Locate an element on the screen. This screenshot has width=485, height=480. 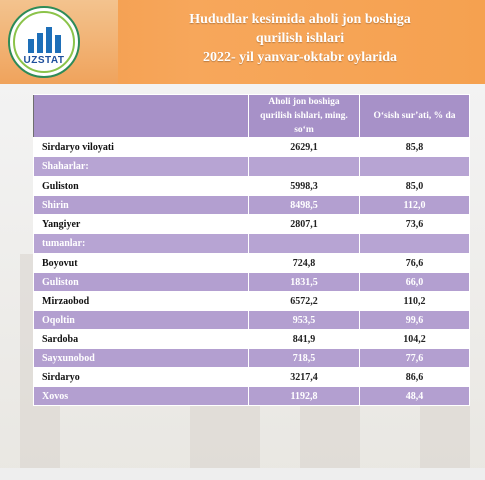
header-cell-region is located at coordinates (141, 116).